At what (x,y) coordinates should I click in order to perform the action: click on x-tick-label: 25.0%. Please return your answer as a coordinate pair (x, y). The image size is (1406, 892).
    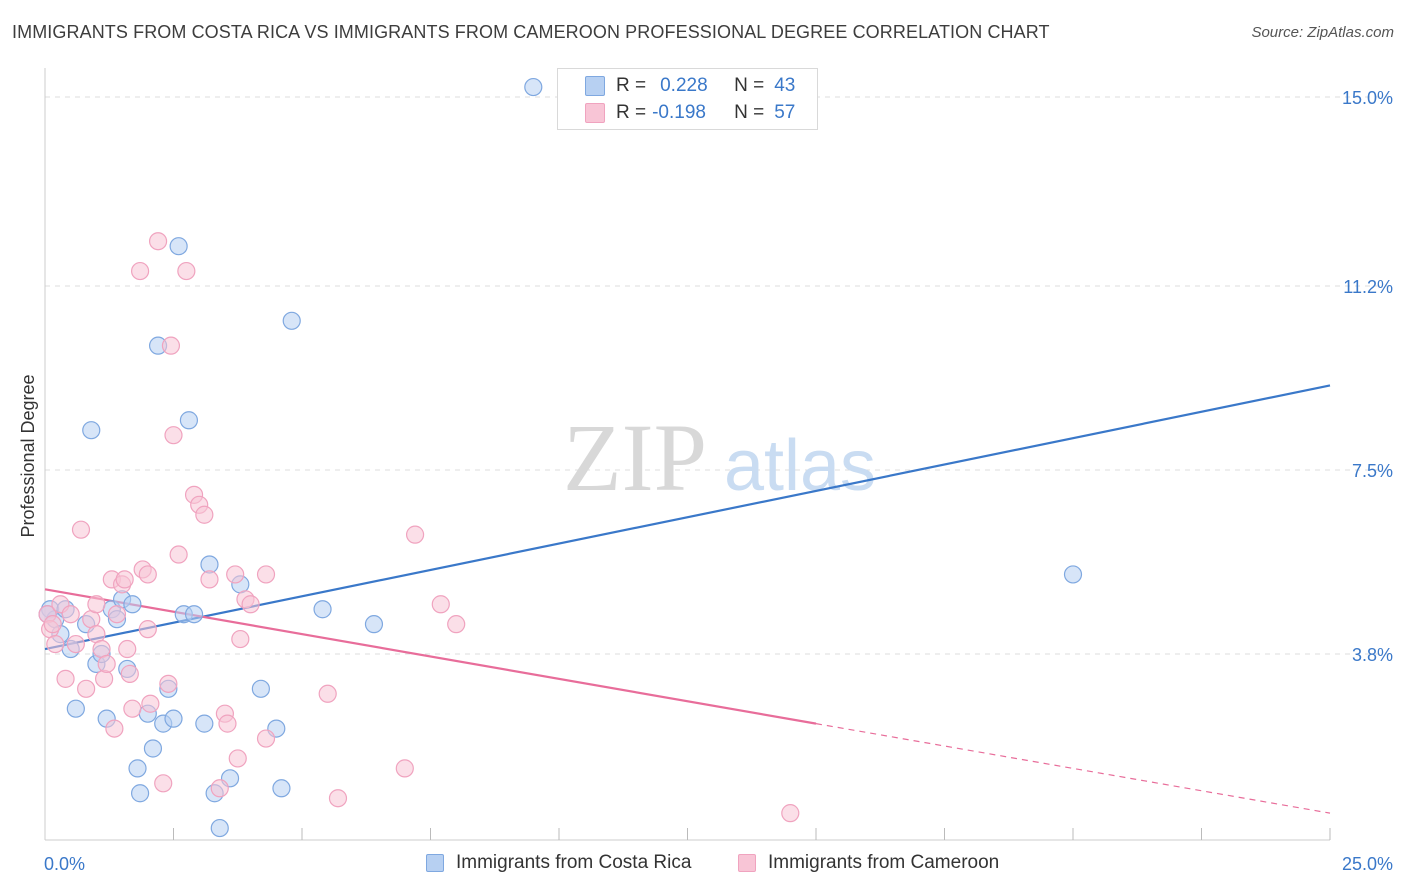
    Looking at the image, I should click on (1367, 864).